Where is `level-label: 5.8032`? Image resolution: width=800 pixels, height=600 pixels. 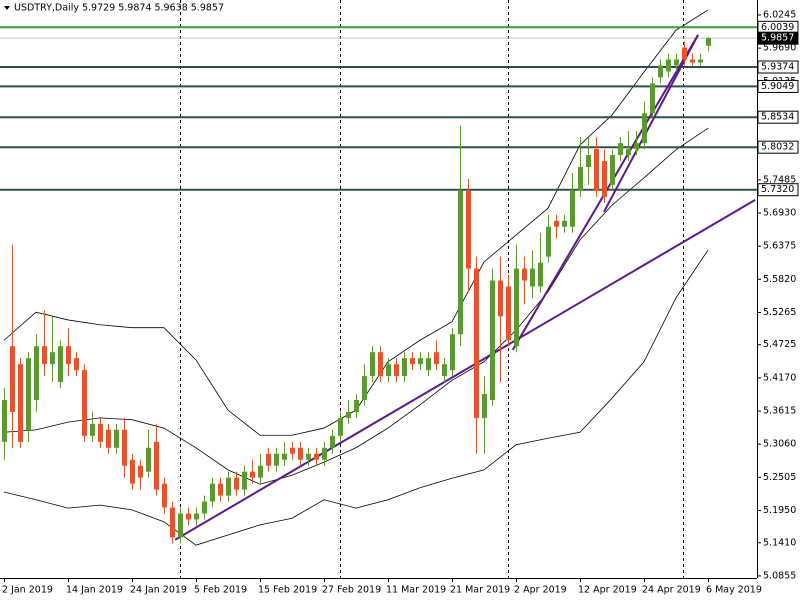
level-label: 5.8032 is located at coordinates (777, 147).